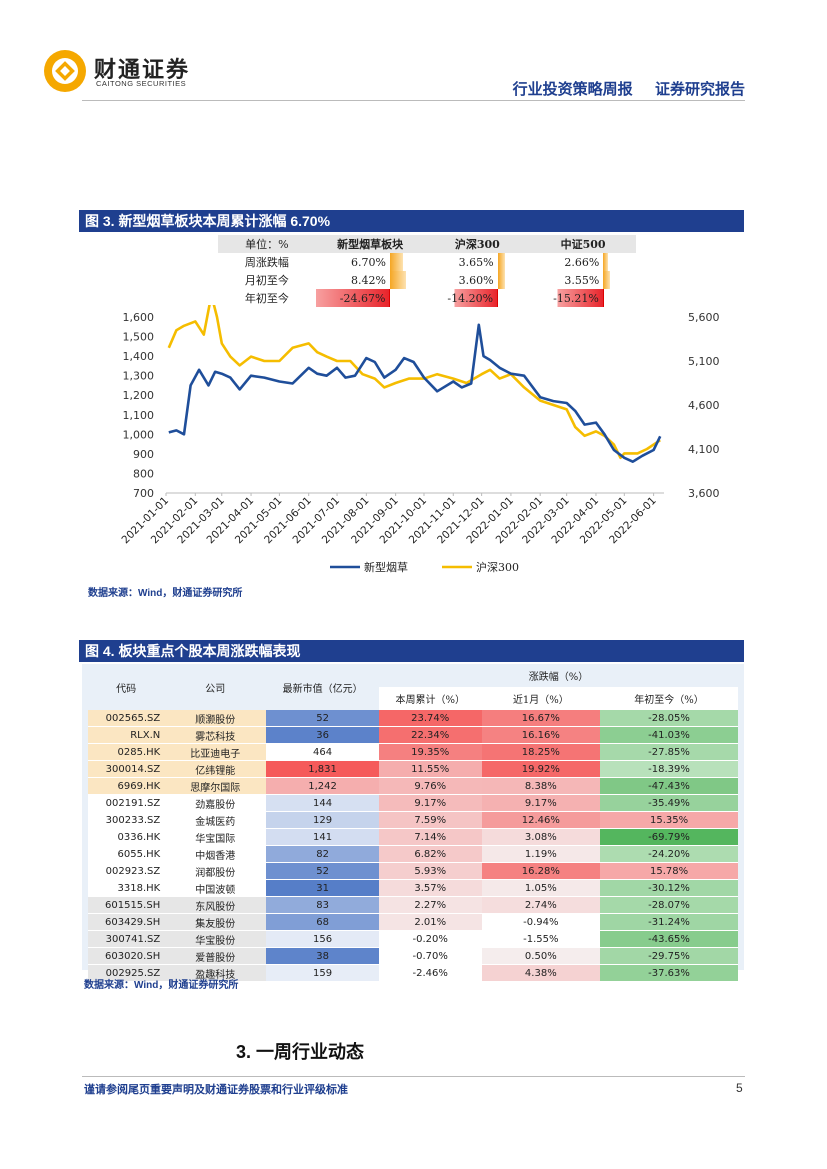 This screenshot has width=827, height=1169. Describe the element at coordinates (541, 803) in the screenshot. I see `stock-month-change: 9.17%` at that location.